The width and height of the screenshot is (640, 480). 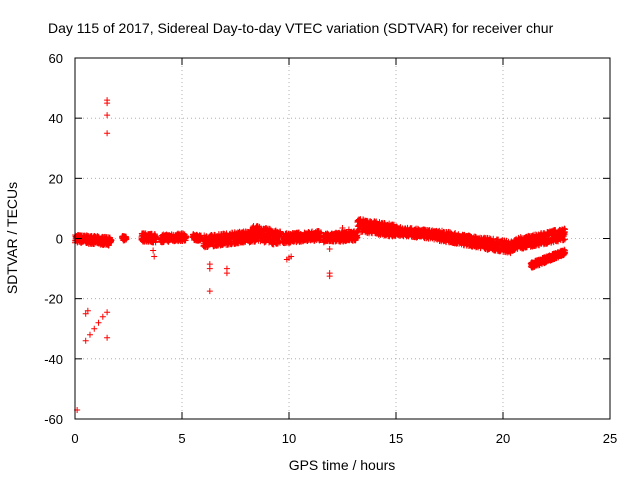 What do you see at coordinates (56, 118) in the screenshot?
I see `y-tick-label: 40` at bounding box center [56, 118].